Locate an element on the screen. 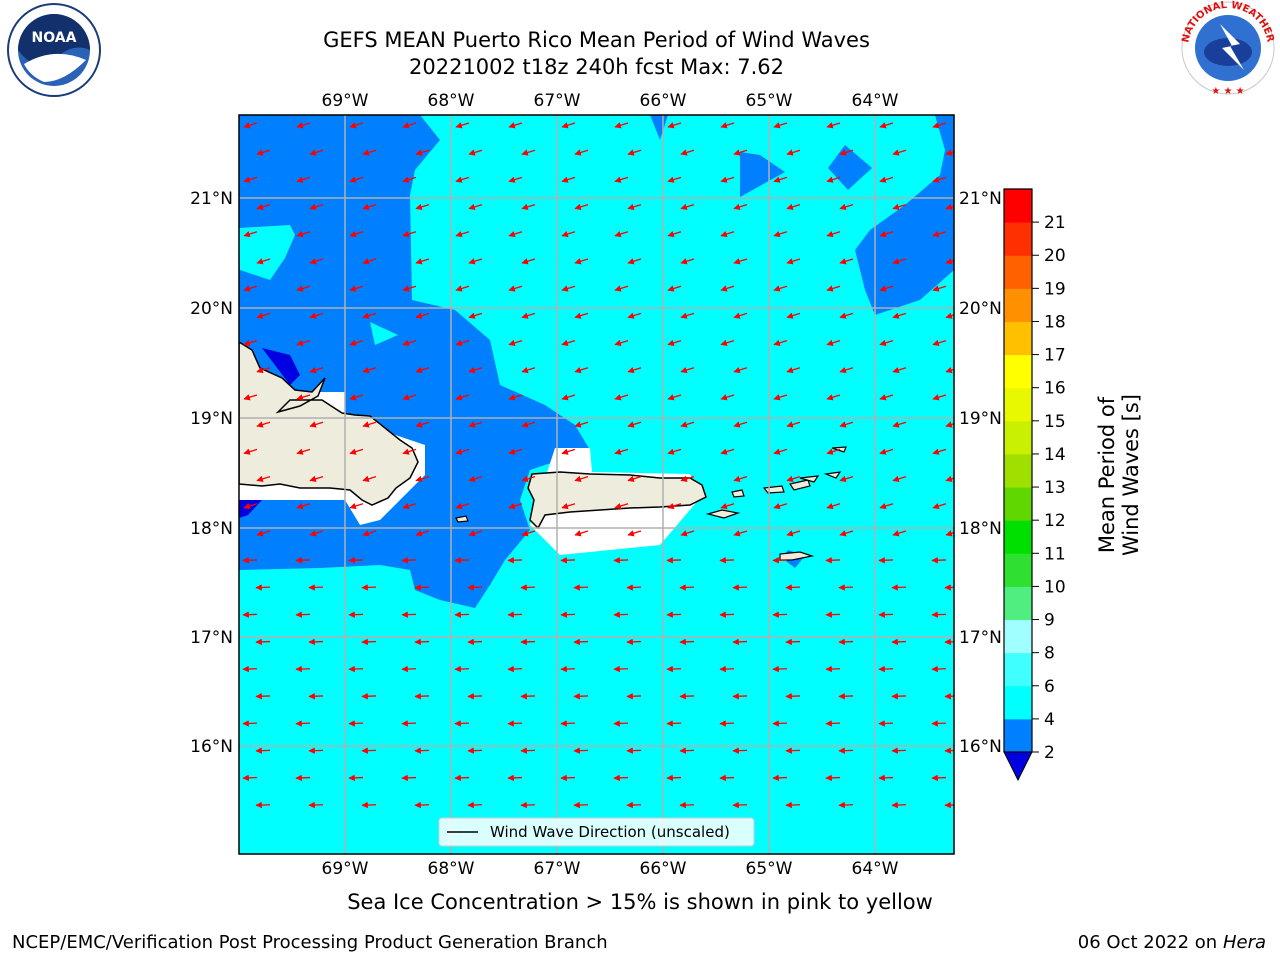  colorbar-tick-label: 18 is located at coordinates (1055, 322).